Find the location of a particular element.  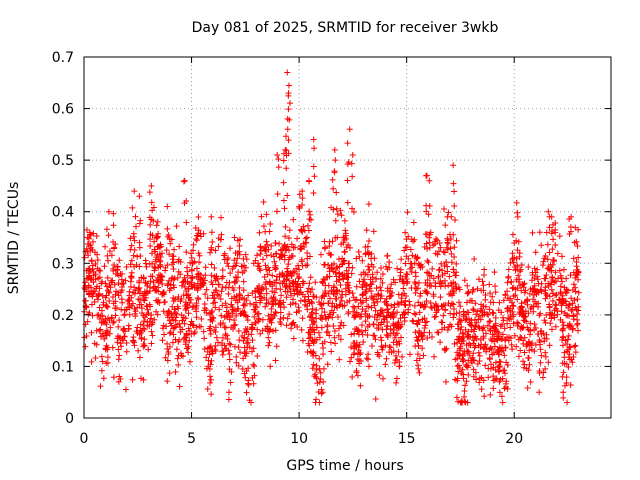

y-tick-label: 0.1 is located at coordinates (63, 367).